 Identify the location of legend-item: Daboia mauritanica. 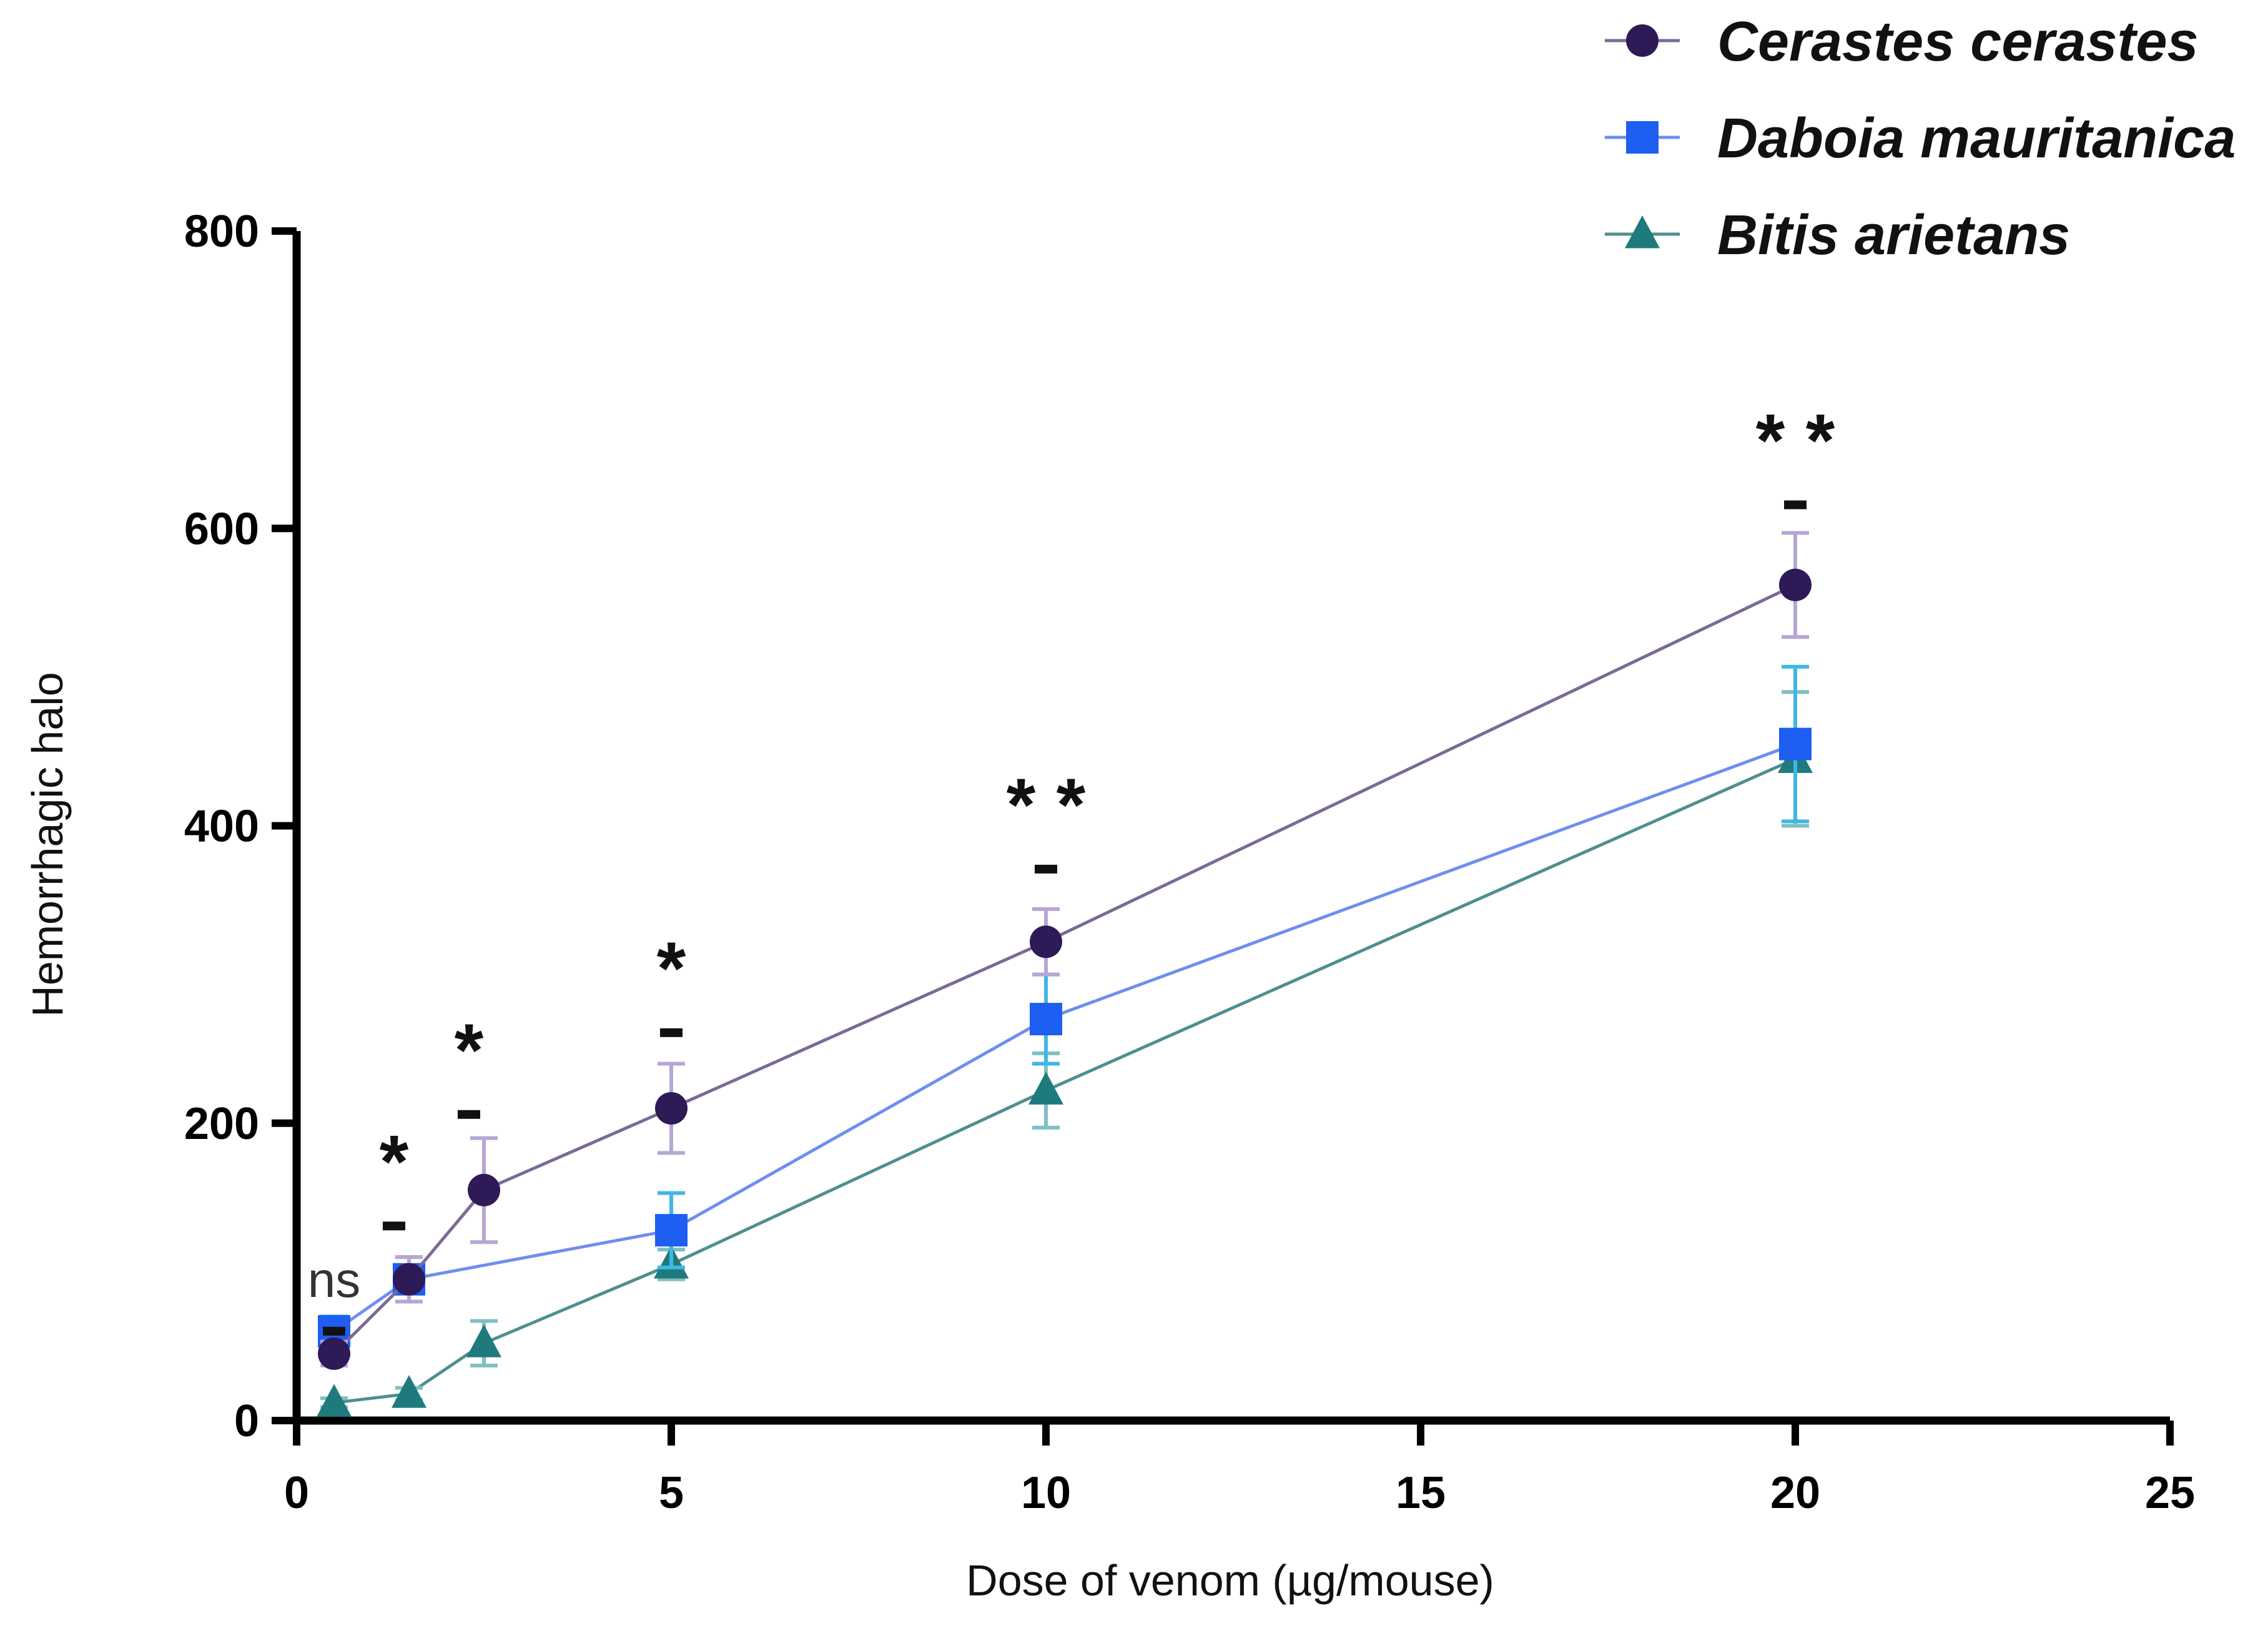
(1920, 138).